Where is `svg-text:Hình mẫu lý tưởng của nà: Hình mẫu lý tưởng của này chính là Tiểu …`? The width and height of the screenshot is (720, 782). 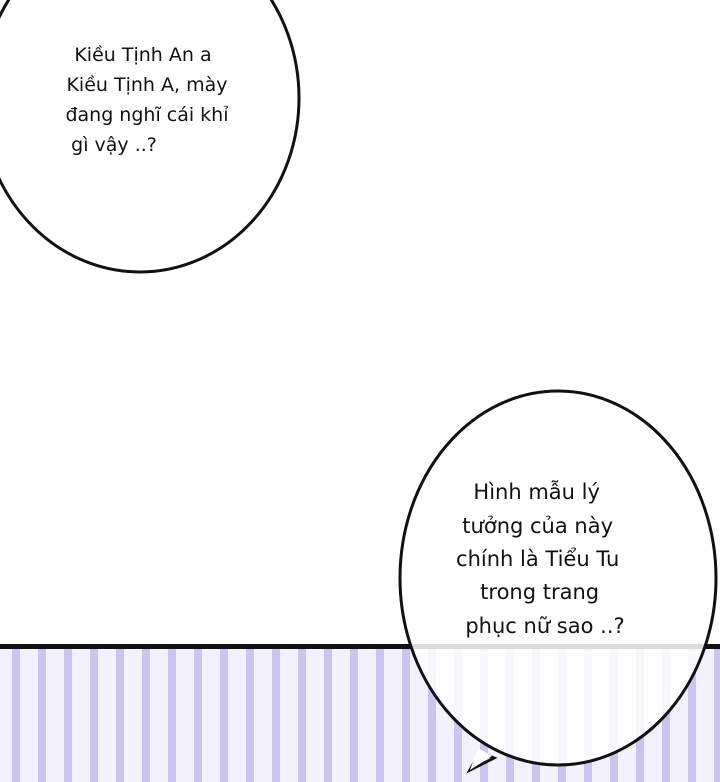
svg-text:Hình mẫu lý tưởng của nà: Hình mẫu lý tưởng của này chính là Tiểu … is located at coordinates (541, 558).